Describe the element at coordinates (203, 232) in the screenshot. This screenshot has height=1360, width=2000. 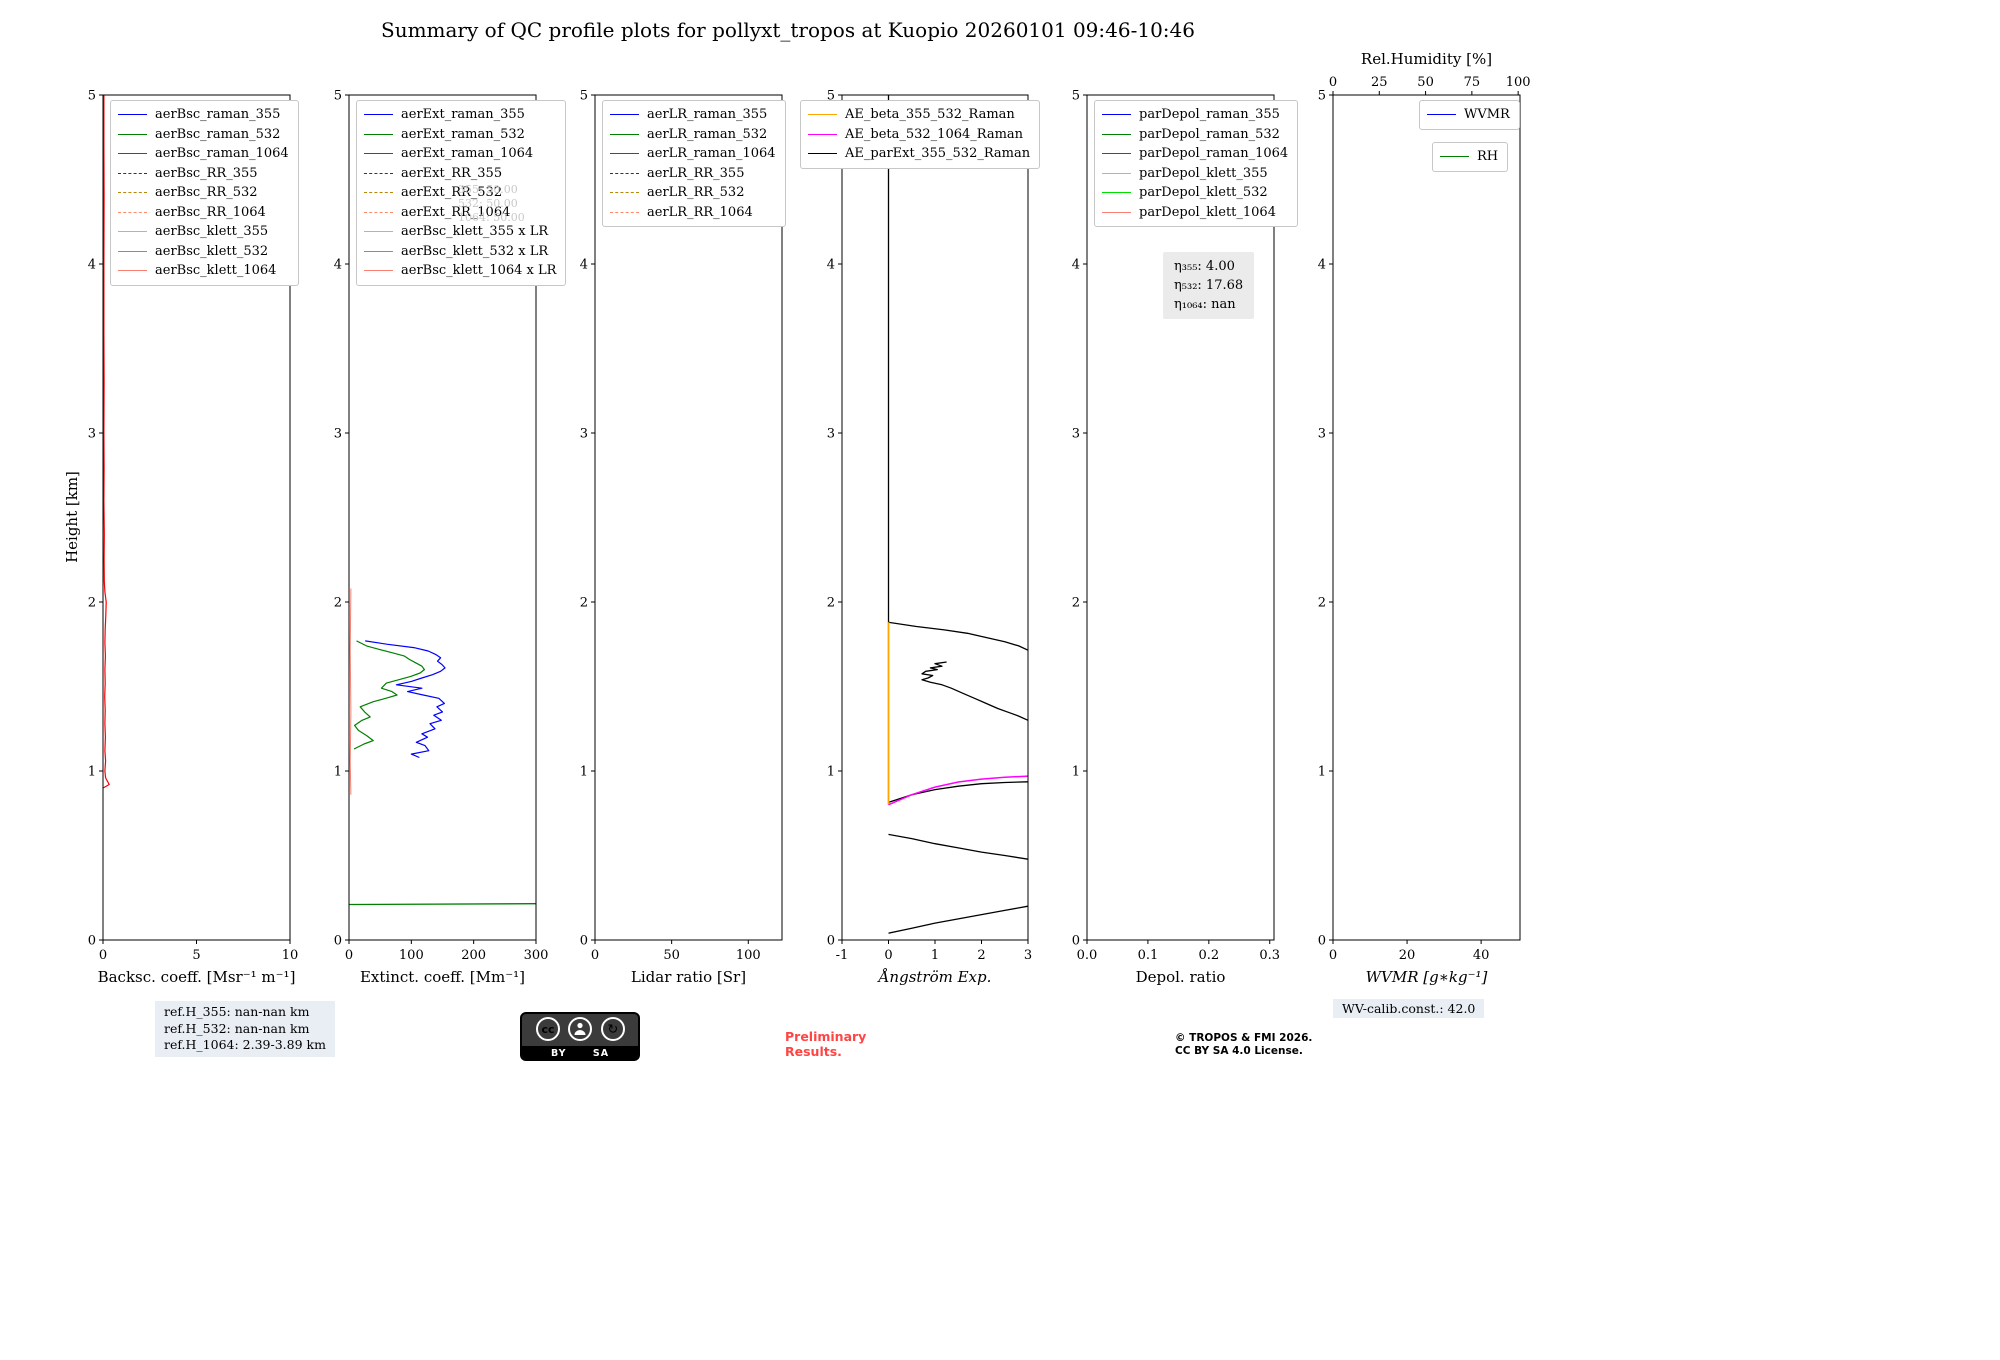
I see `legend-item: aerBsc_klett_355` at that location.